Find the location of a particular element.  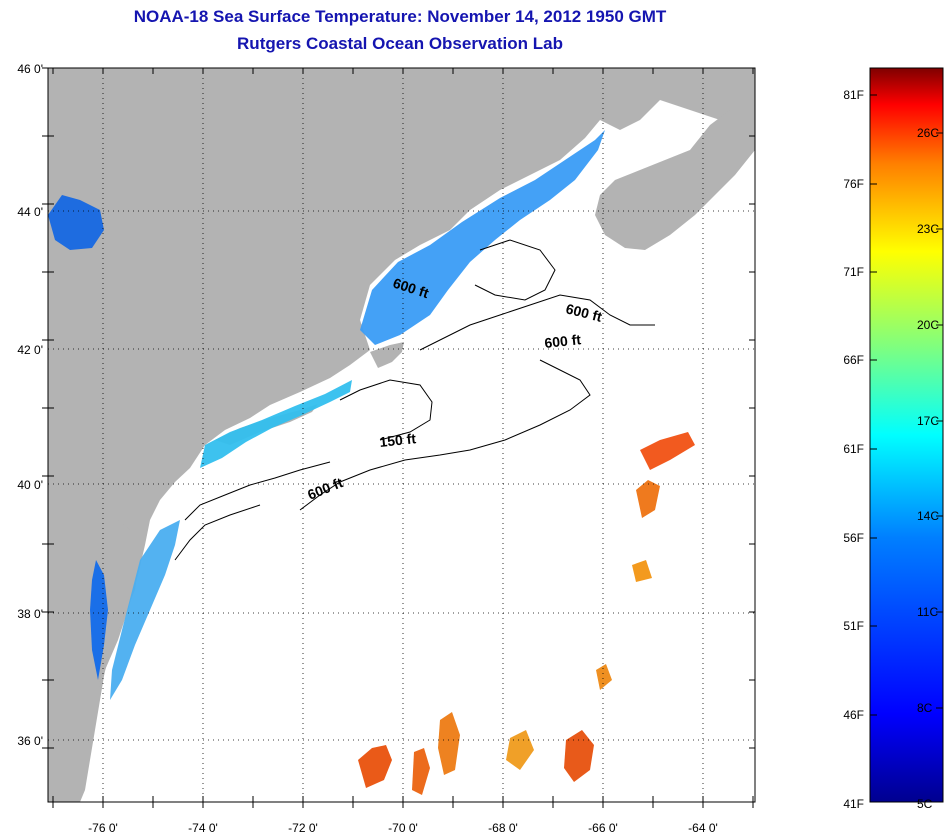

lat-label-44: 44 0' is located at coordinates (30, 212).